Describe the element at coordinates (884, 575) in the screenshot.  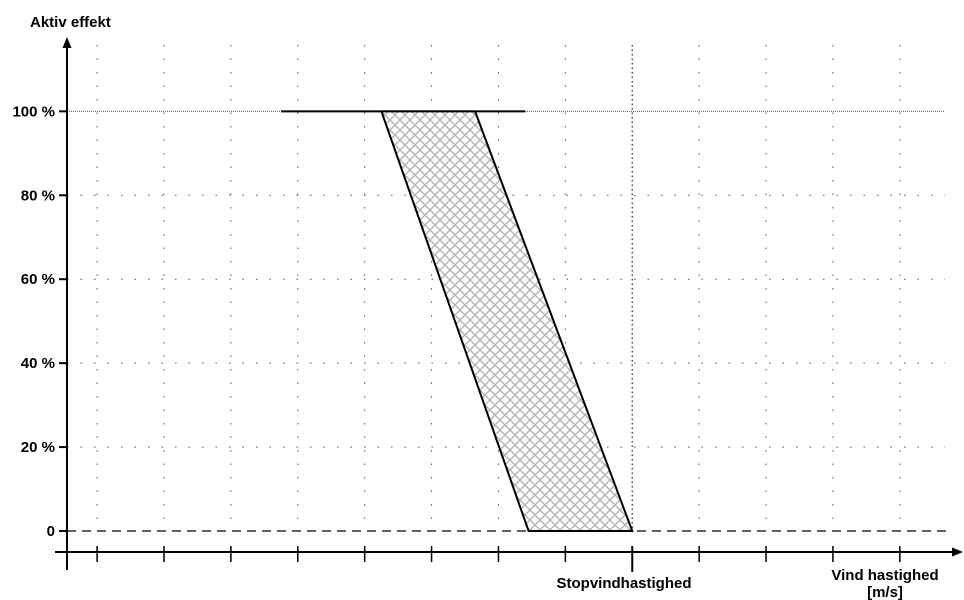
I see `x-axis-title-line-1: Vind hastighed` at that location.